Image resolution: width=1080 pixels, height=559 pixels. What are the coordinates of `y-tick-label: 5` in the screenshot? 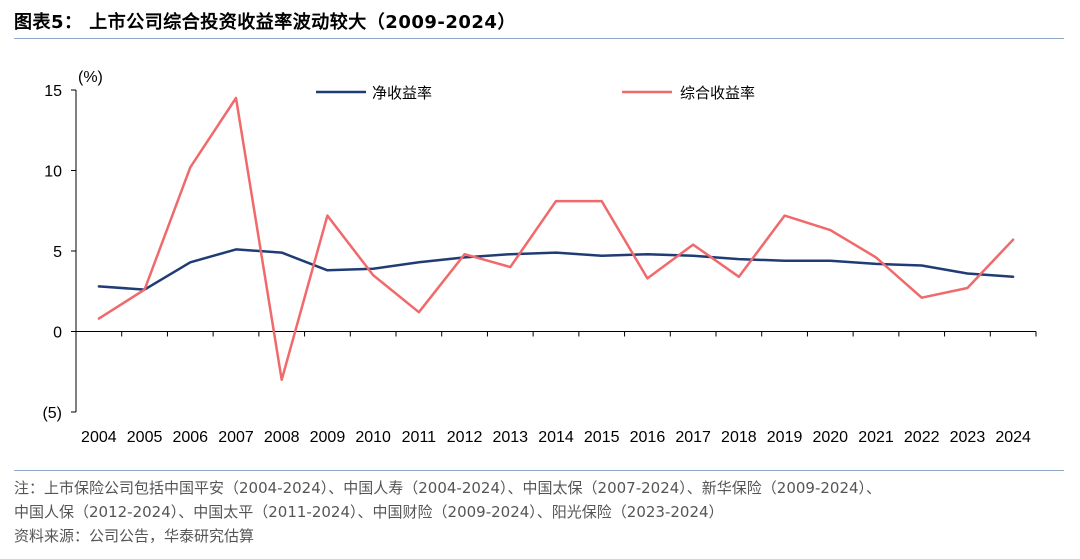 It's located at (57, 252).